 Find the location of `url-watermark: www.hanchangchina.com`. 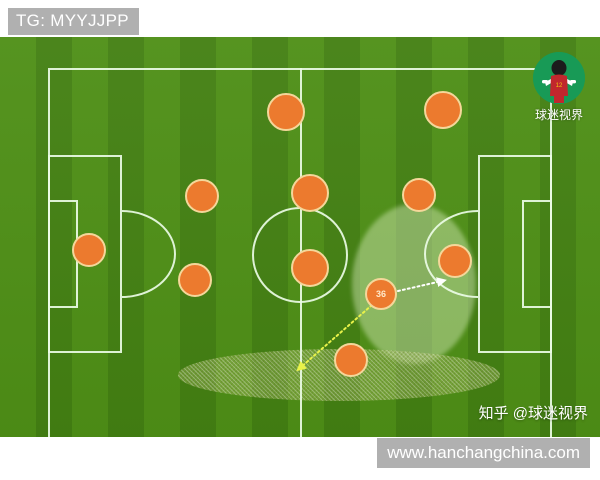

url-watermark: www.hanchangchina.com is located at coordinates (483, 453).